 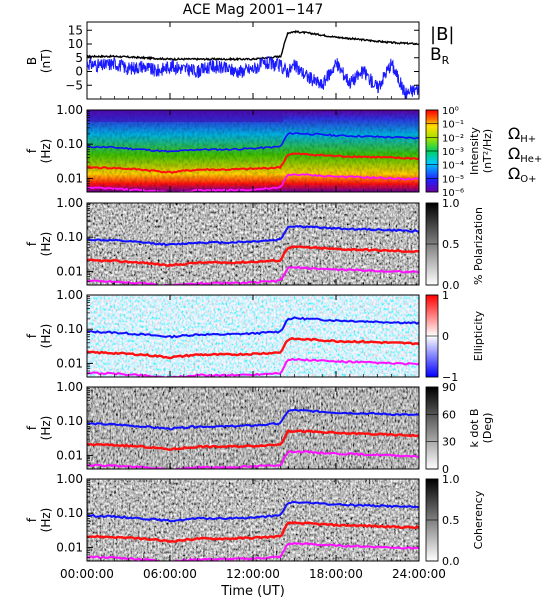 I want to click on colorbar-tick-label: 10⁻⁵, so click(x=453, y=179).